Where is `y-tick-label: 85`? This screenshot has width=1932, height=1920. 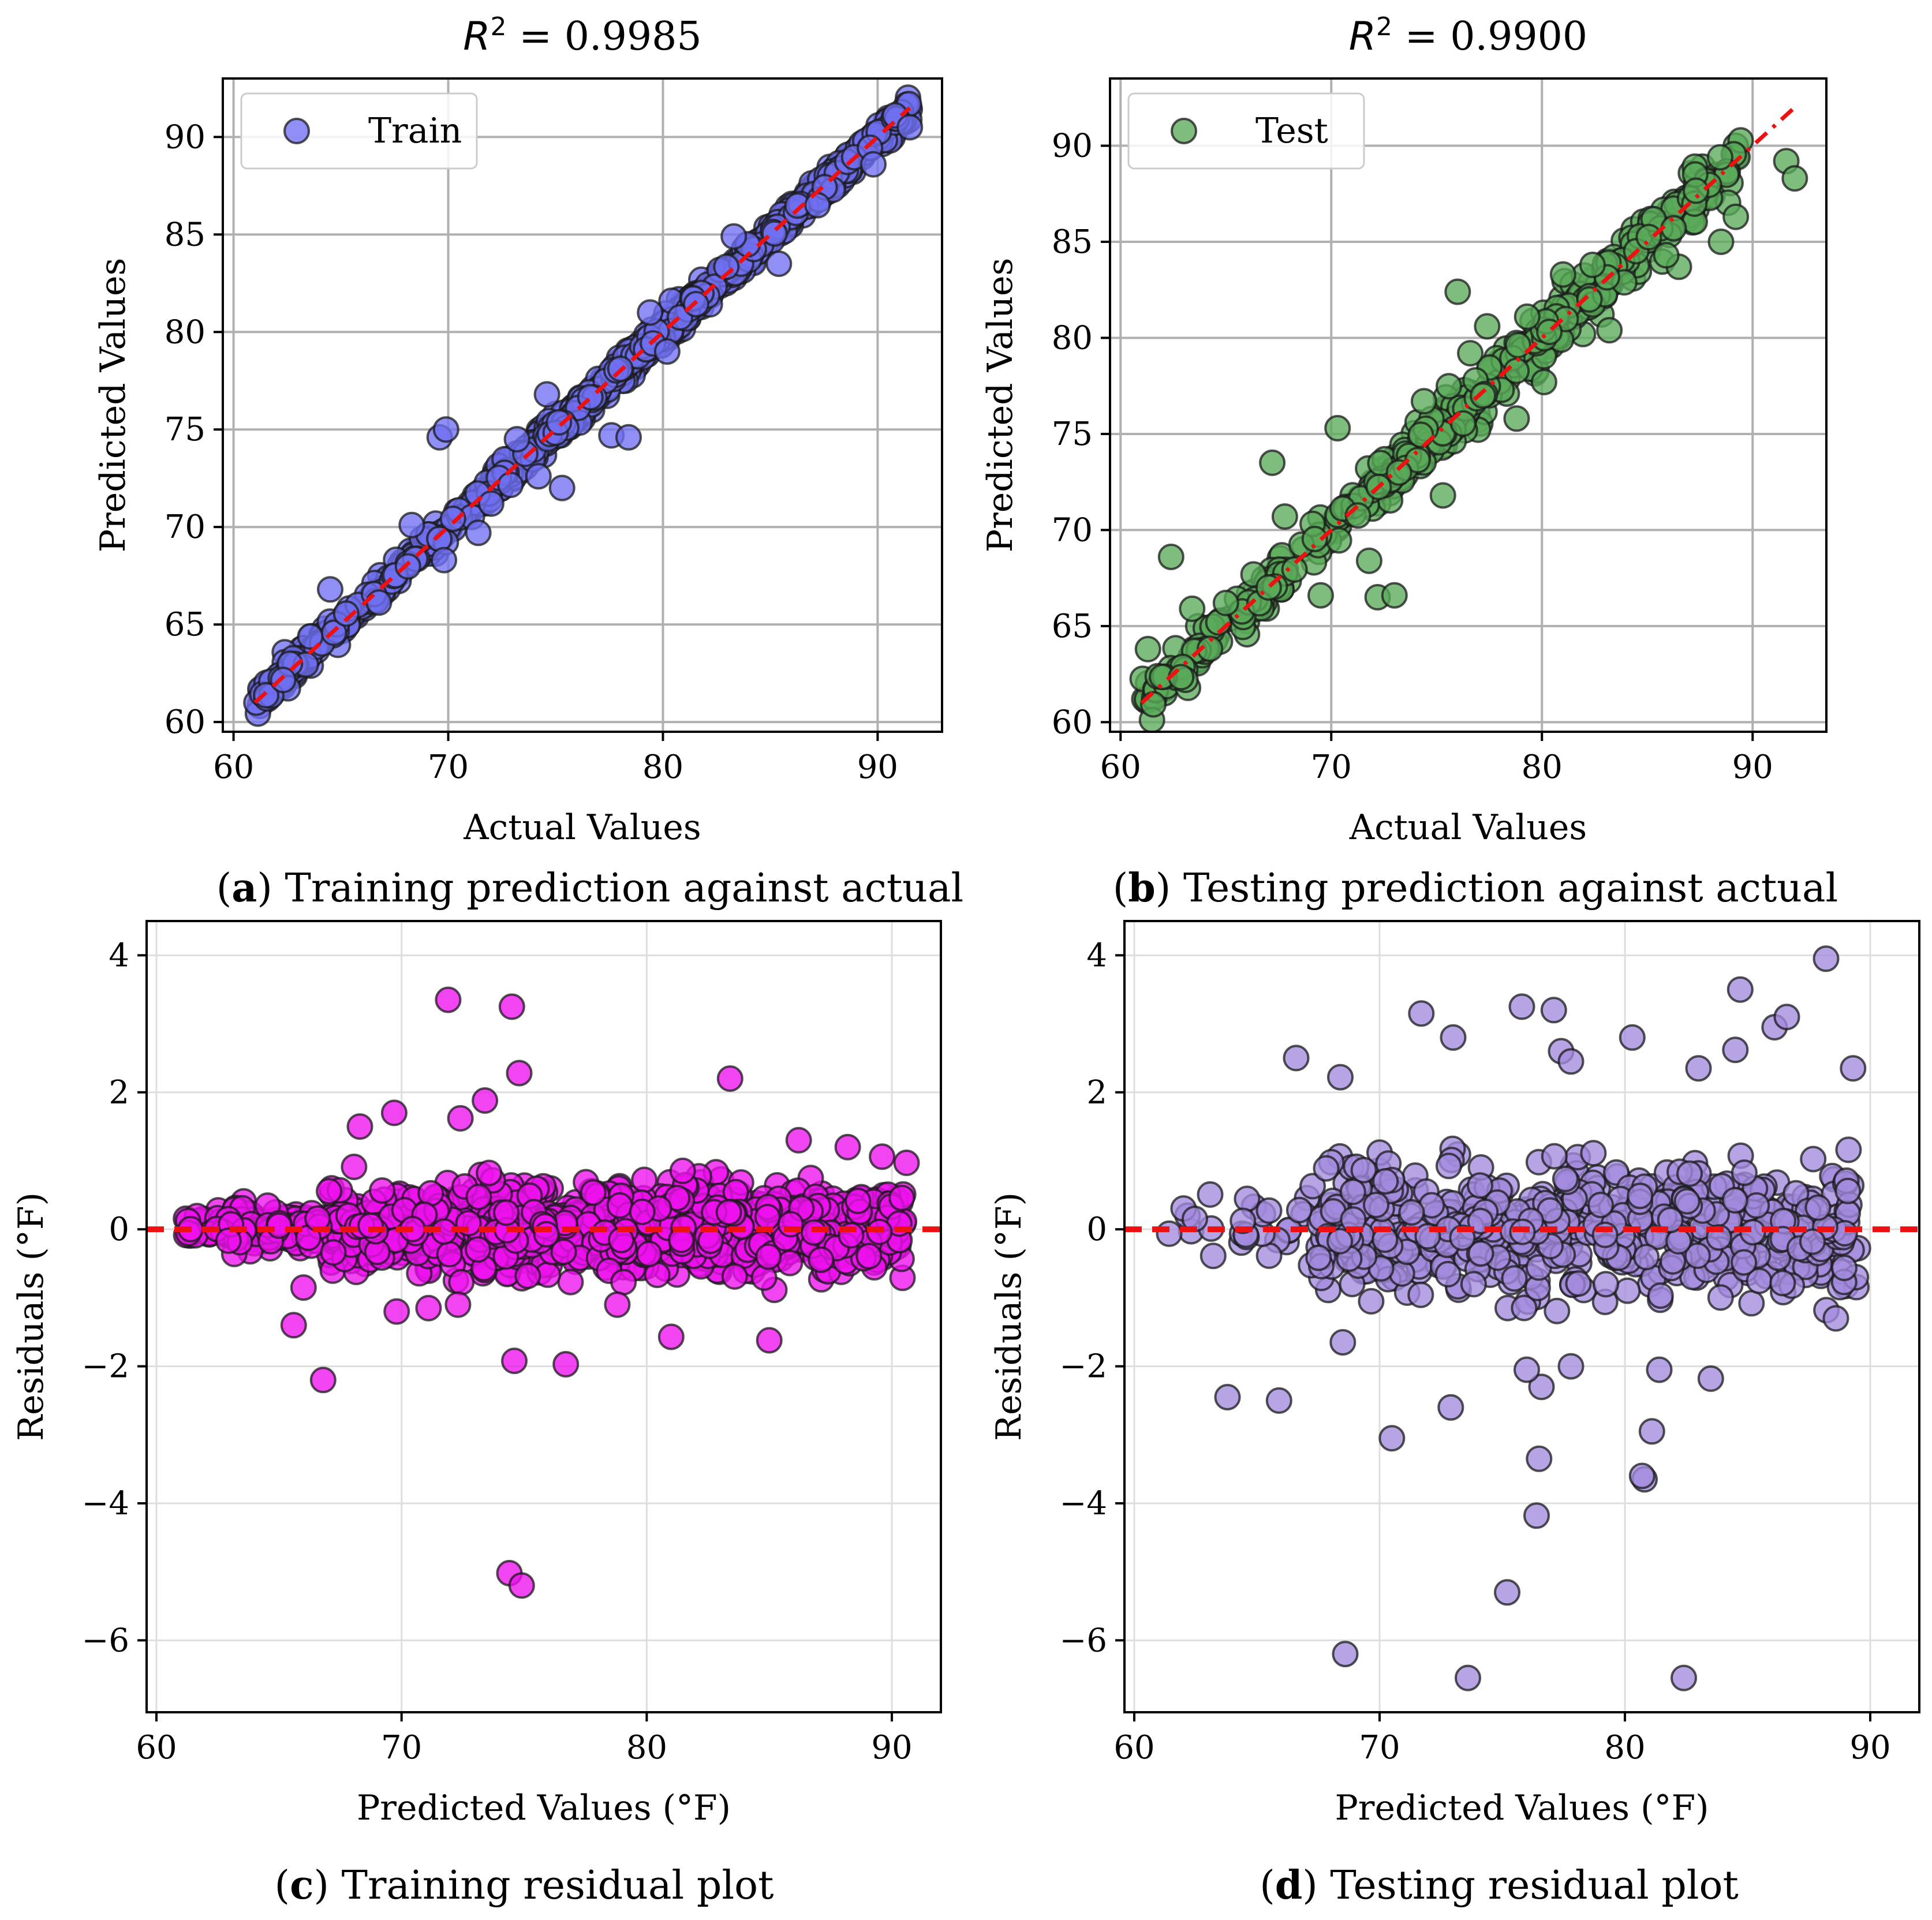 y-tick-label: 85 is located at coordinates (1072, 242).